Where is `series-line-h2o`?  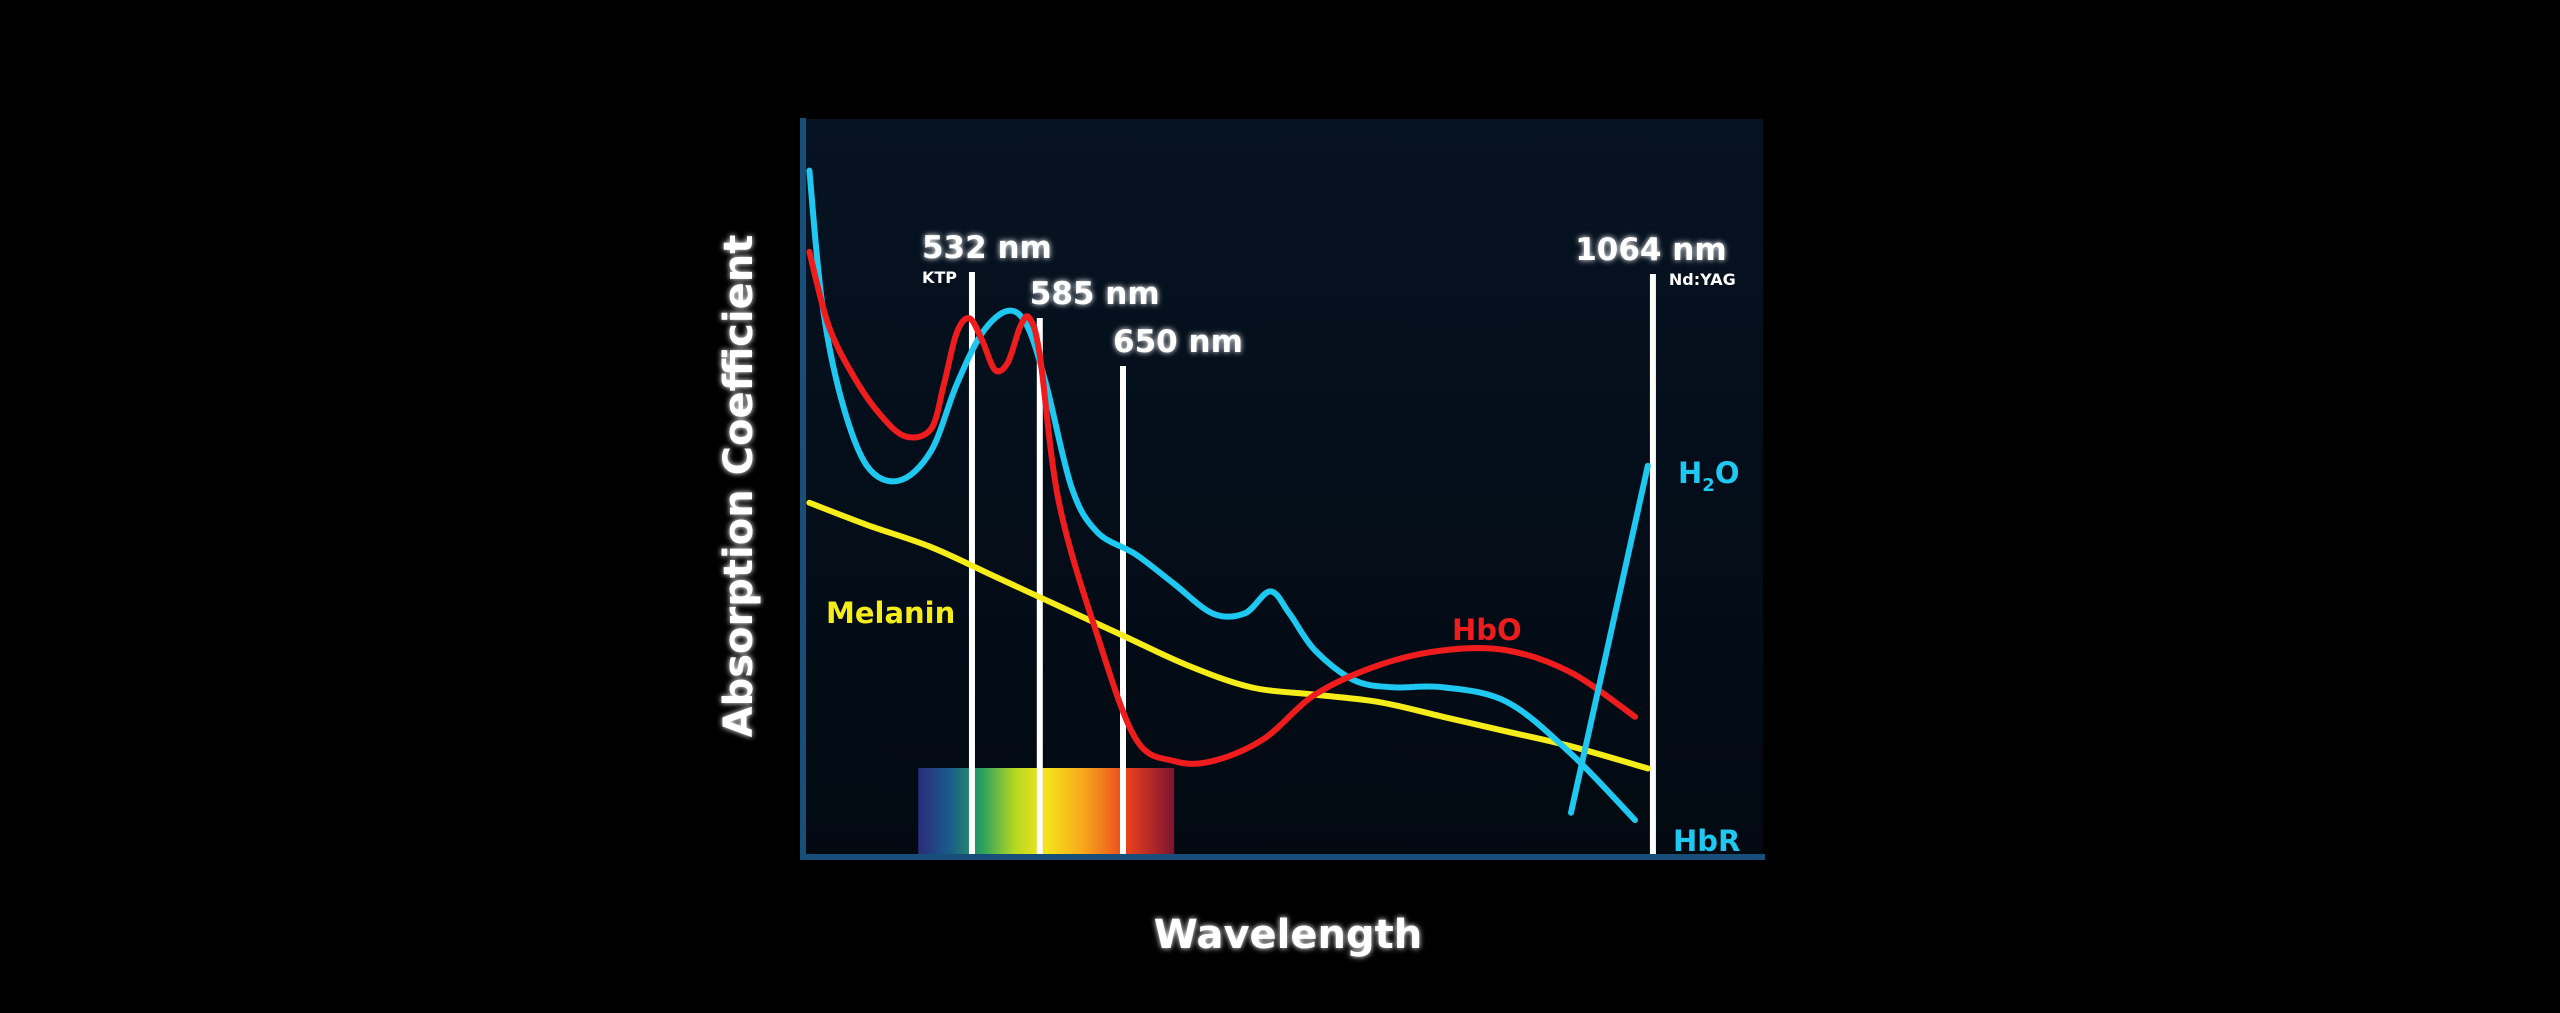
series-line-h2o is located at coordinates (1609, 639).